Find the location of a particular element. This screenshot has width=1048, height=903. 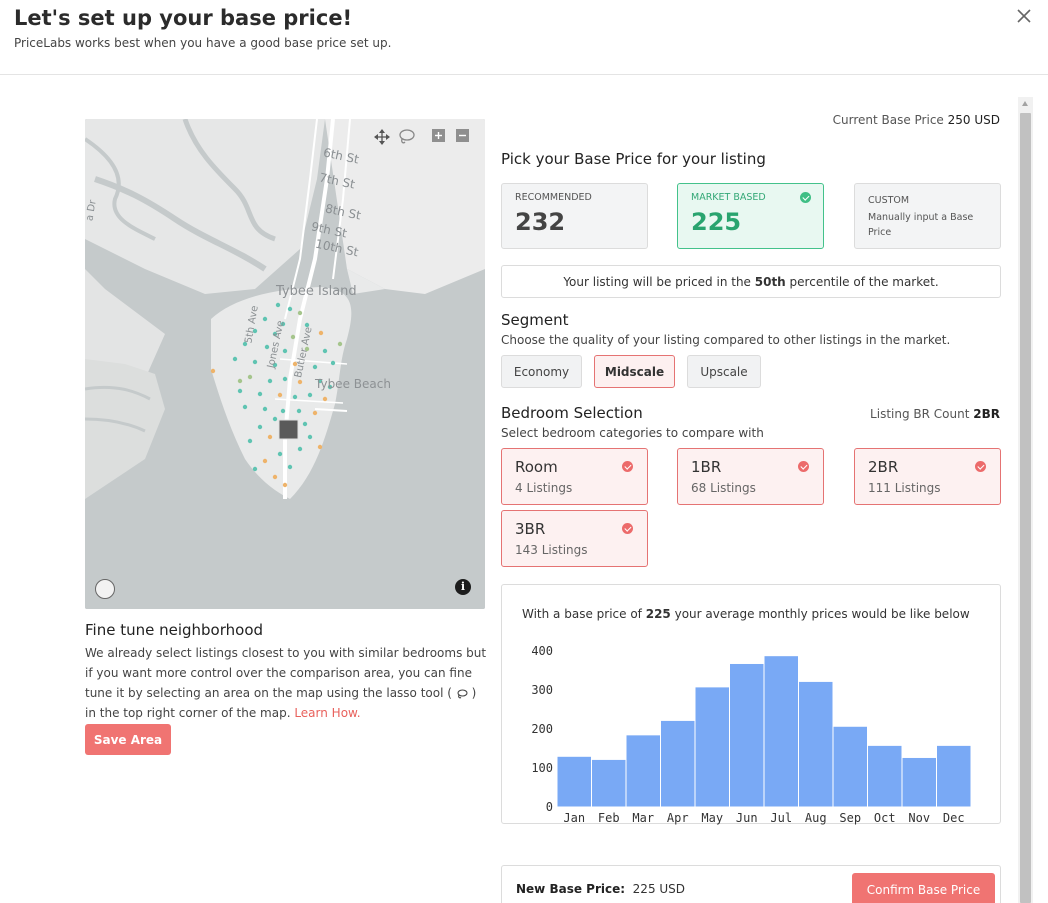

y-tick-label: 100 is located at coordinates (542, 768).